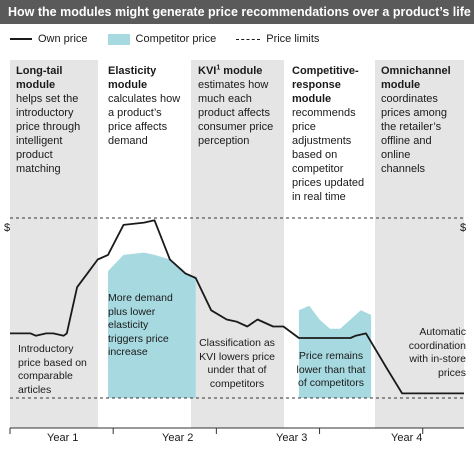 The image size is (474, 455). I want to click on module-desc-line: perception, so click(224, 141).